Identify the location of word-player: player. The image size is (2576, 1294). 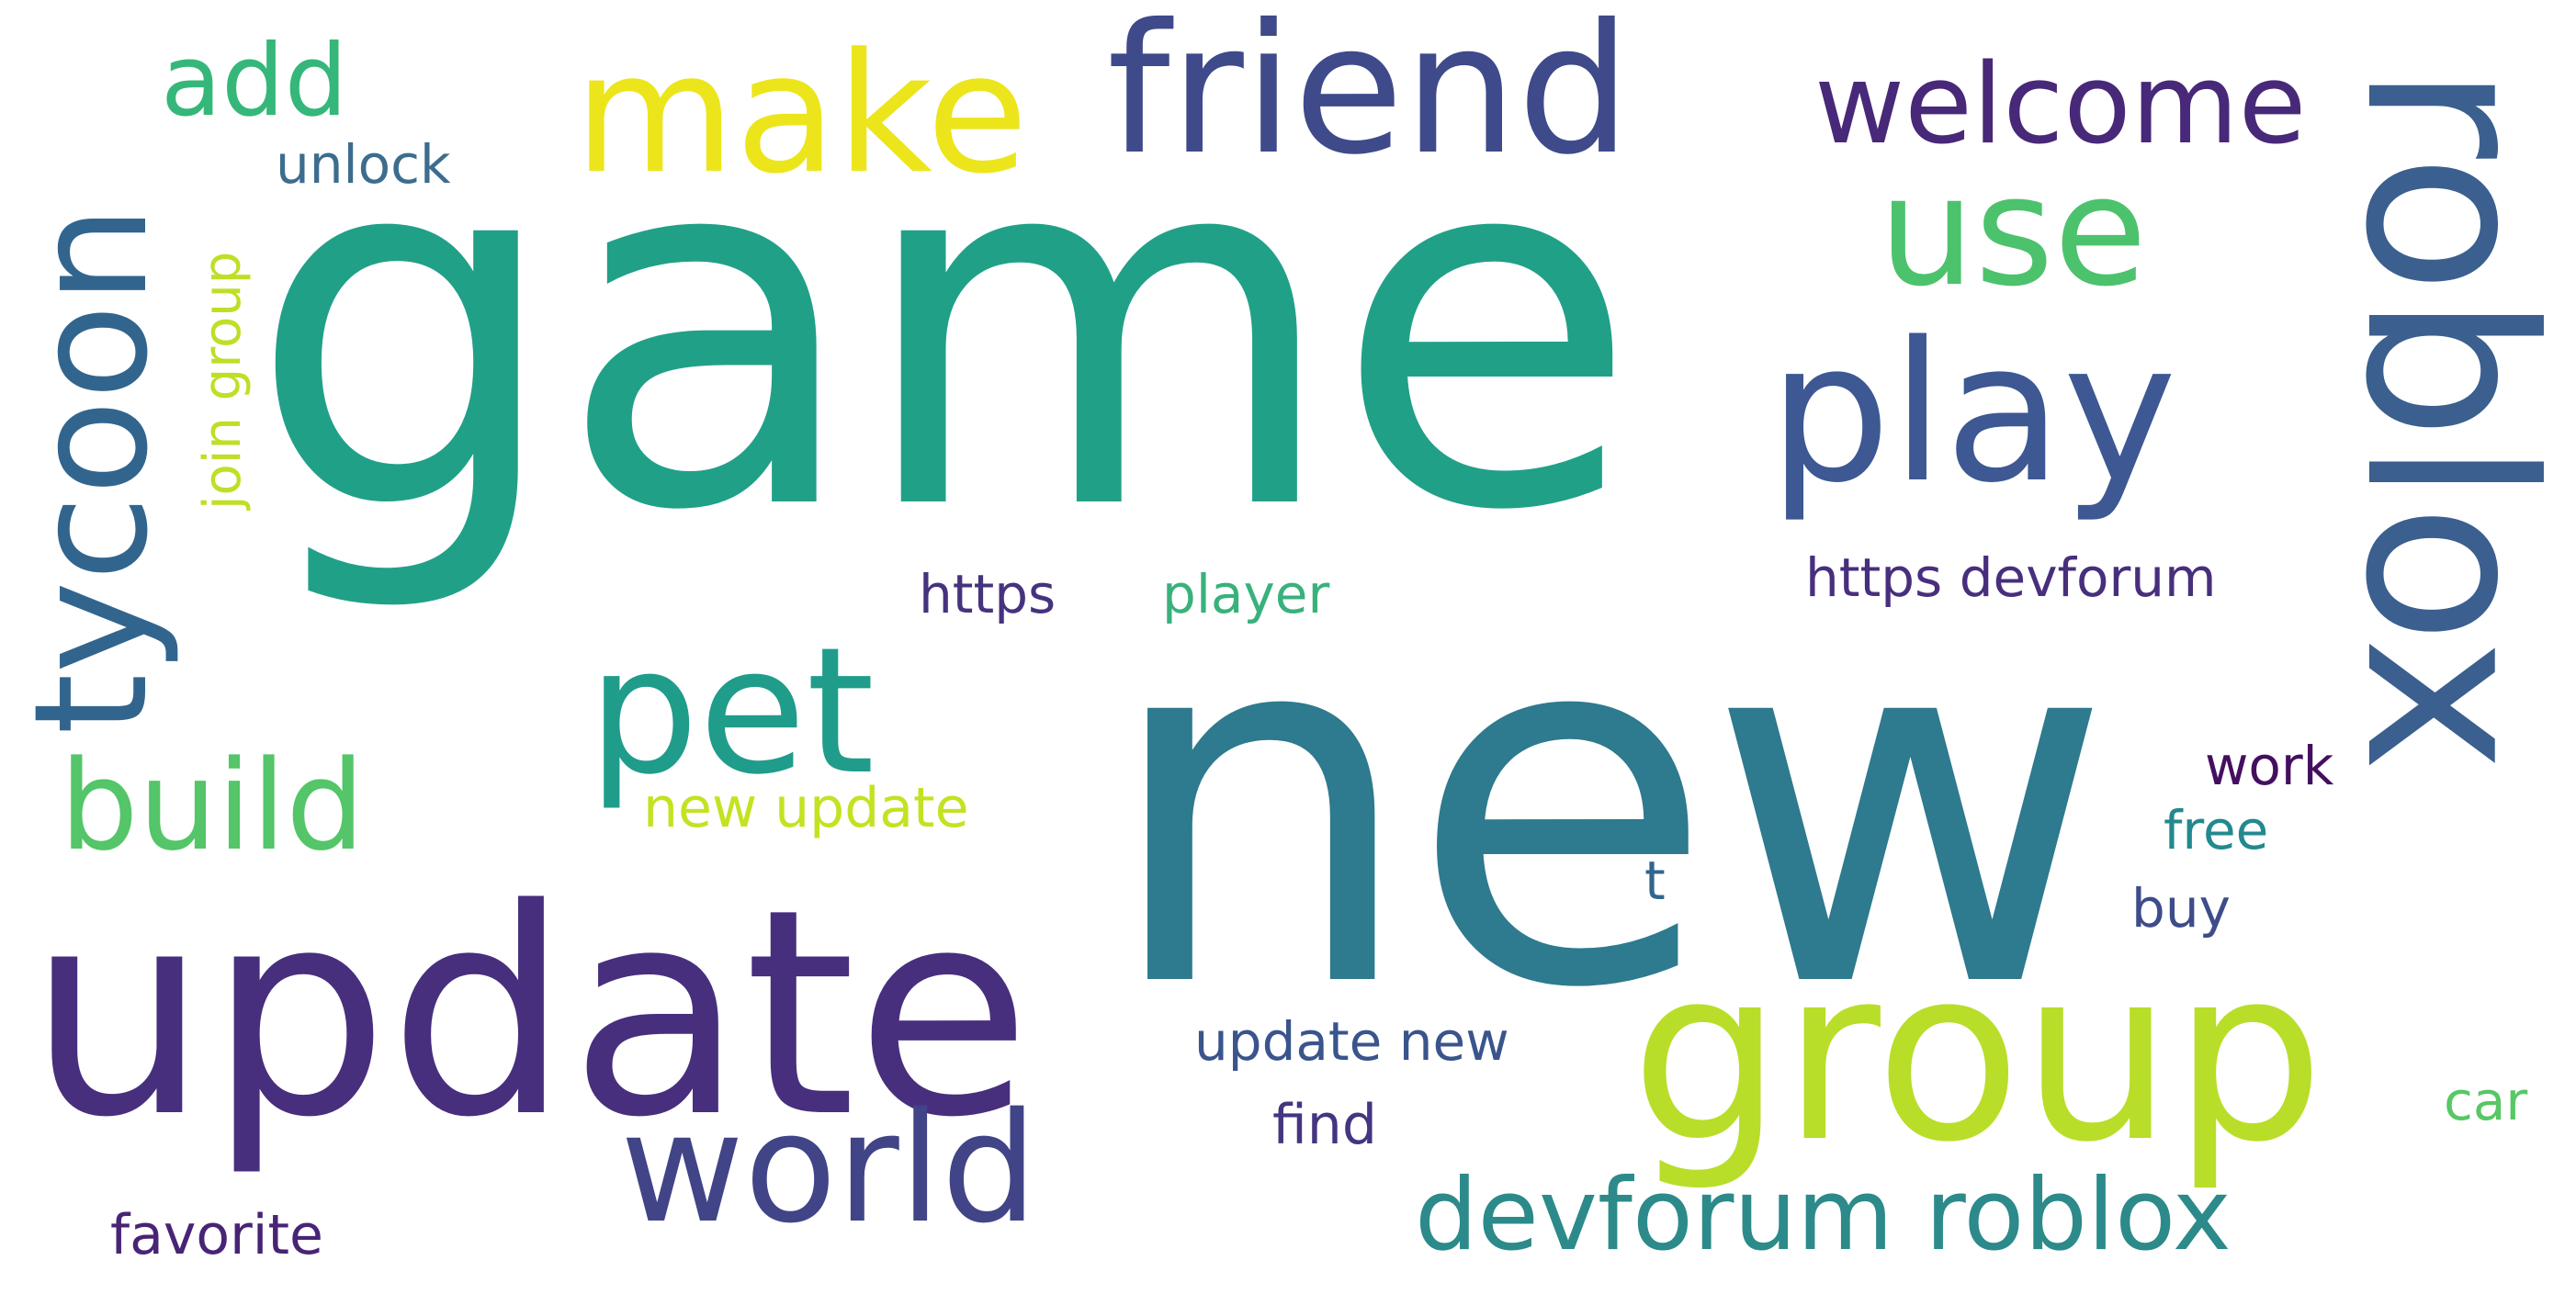
(1246, 594).